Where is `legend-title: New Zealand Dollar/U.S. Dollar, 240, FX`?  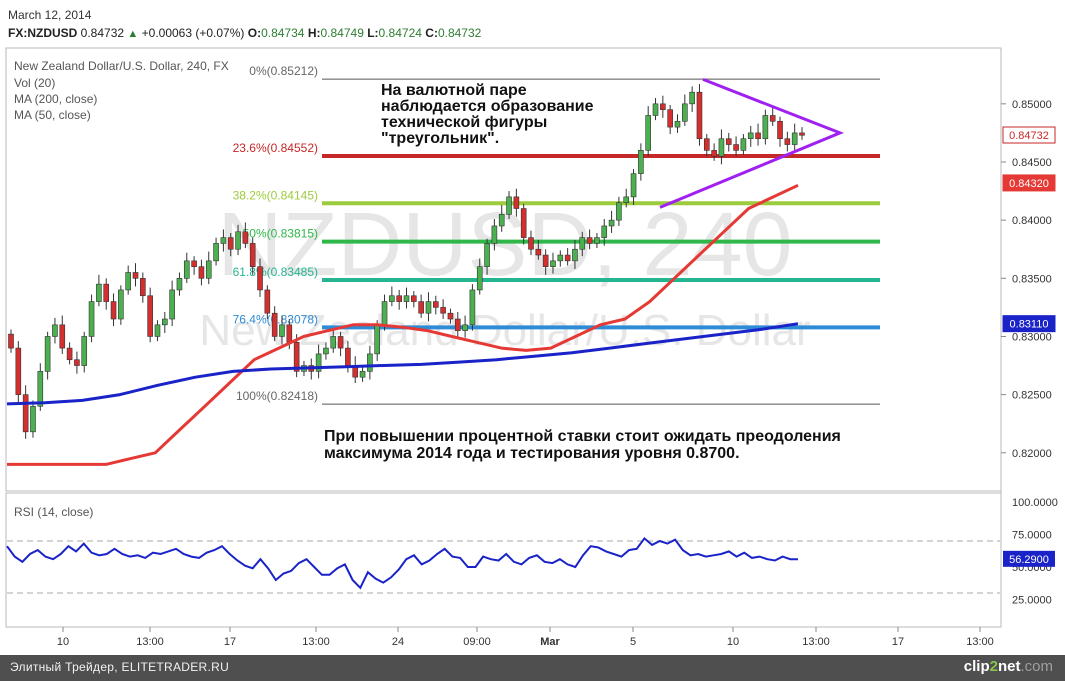 legend-title: New Zealand Dollar/U.S. Dollar, 240, FX is located at coordinates (121, 66).